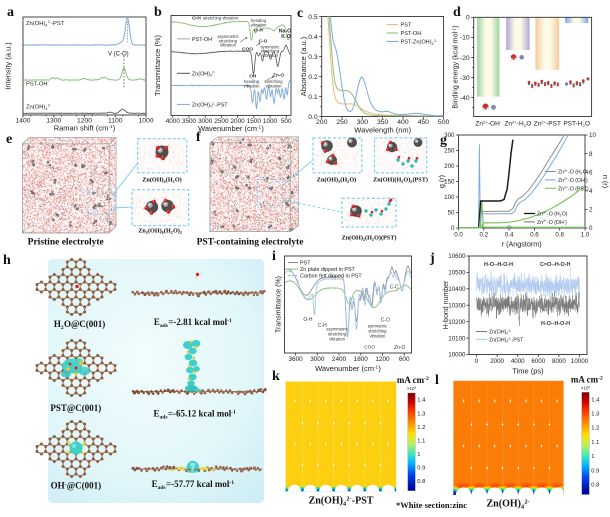  Describe the element at coordinates (295, 359) in the screenshot. I see `svg-text: 3600` at that location.